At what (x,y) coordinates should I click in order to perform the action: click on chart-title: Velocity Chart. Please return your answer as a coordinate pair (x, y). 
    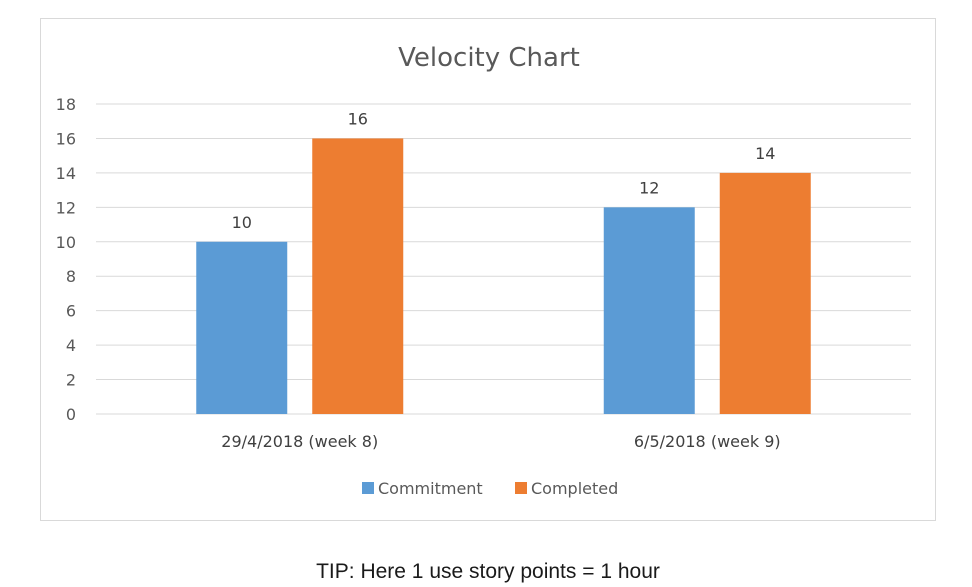
    Looking at the image, I should click on (489, 58).